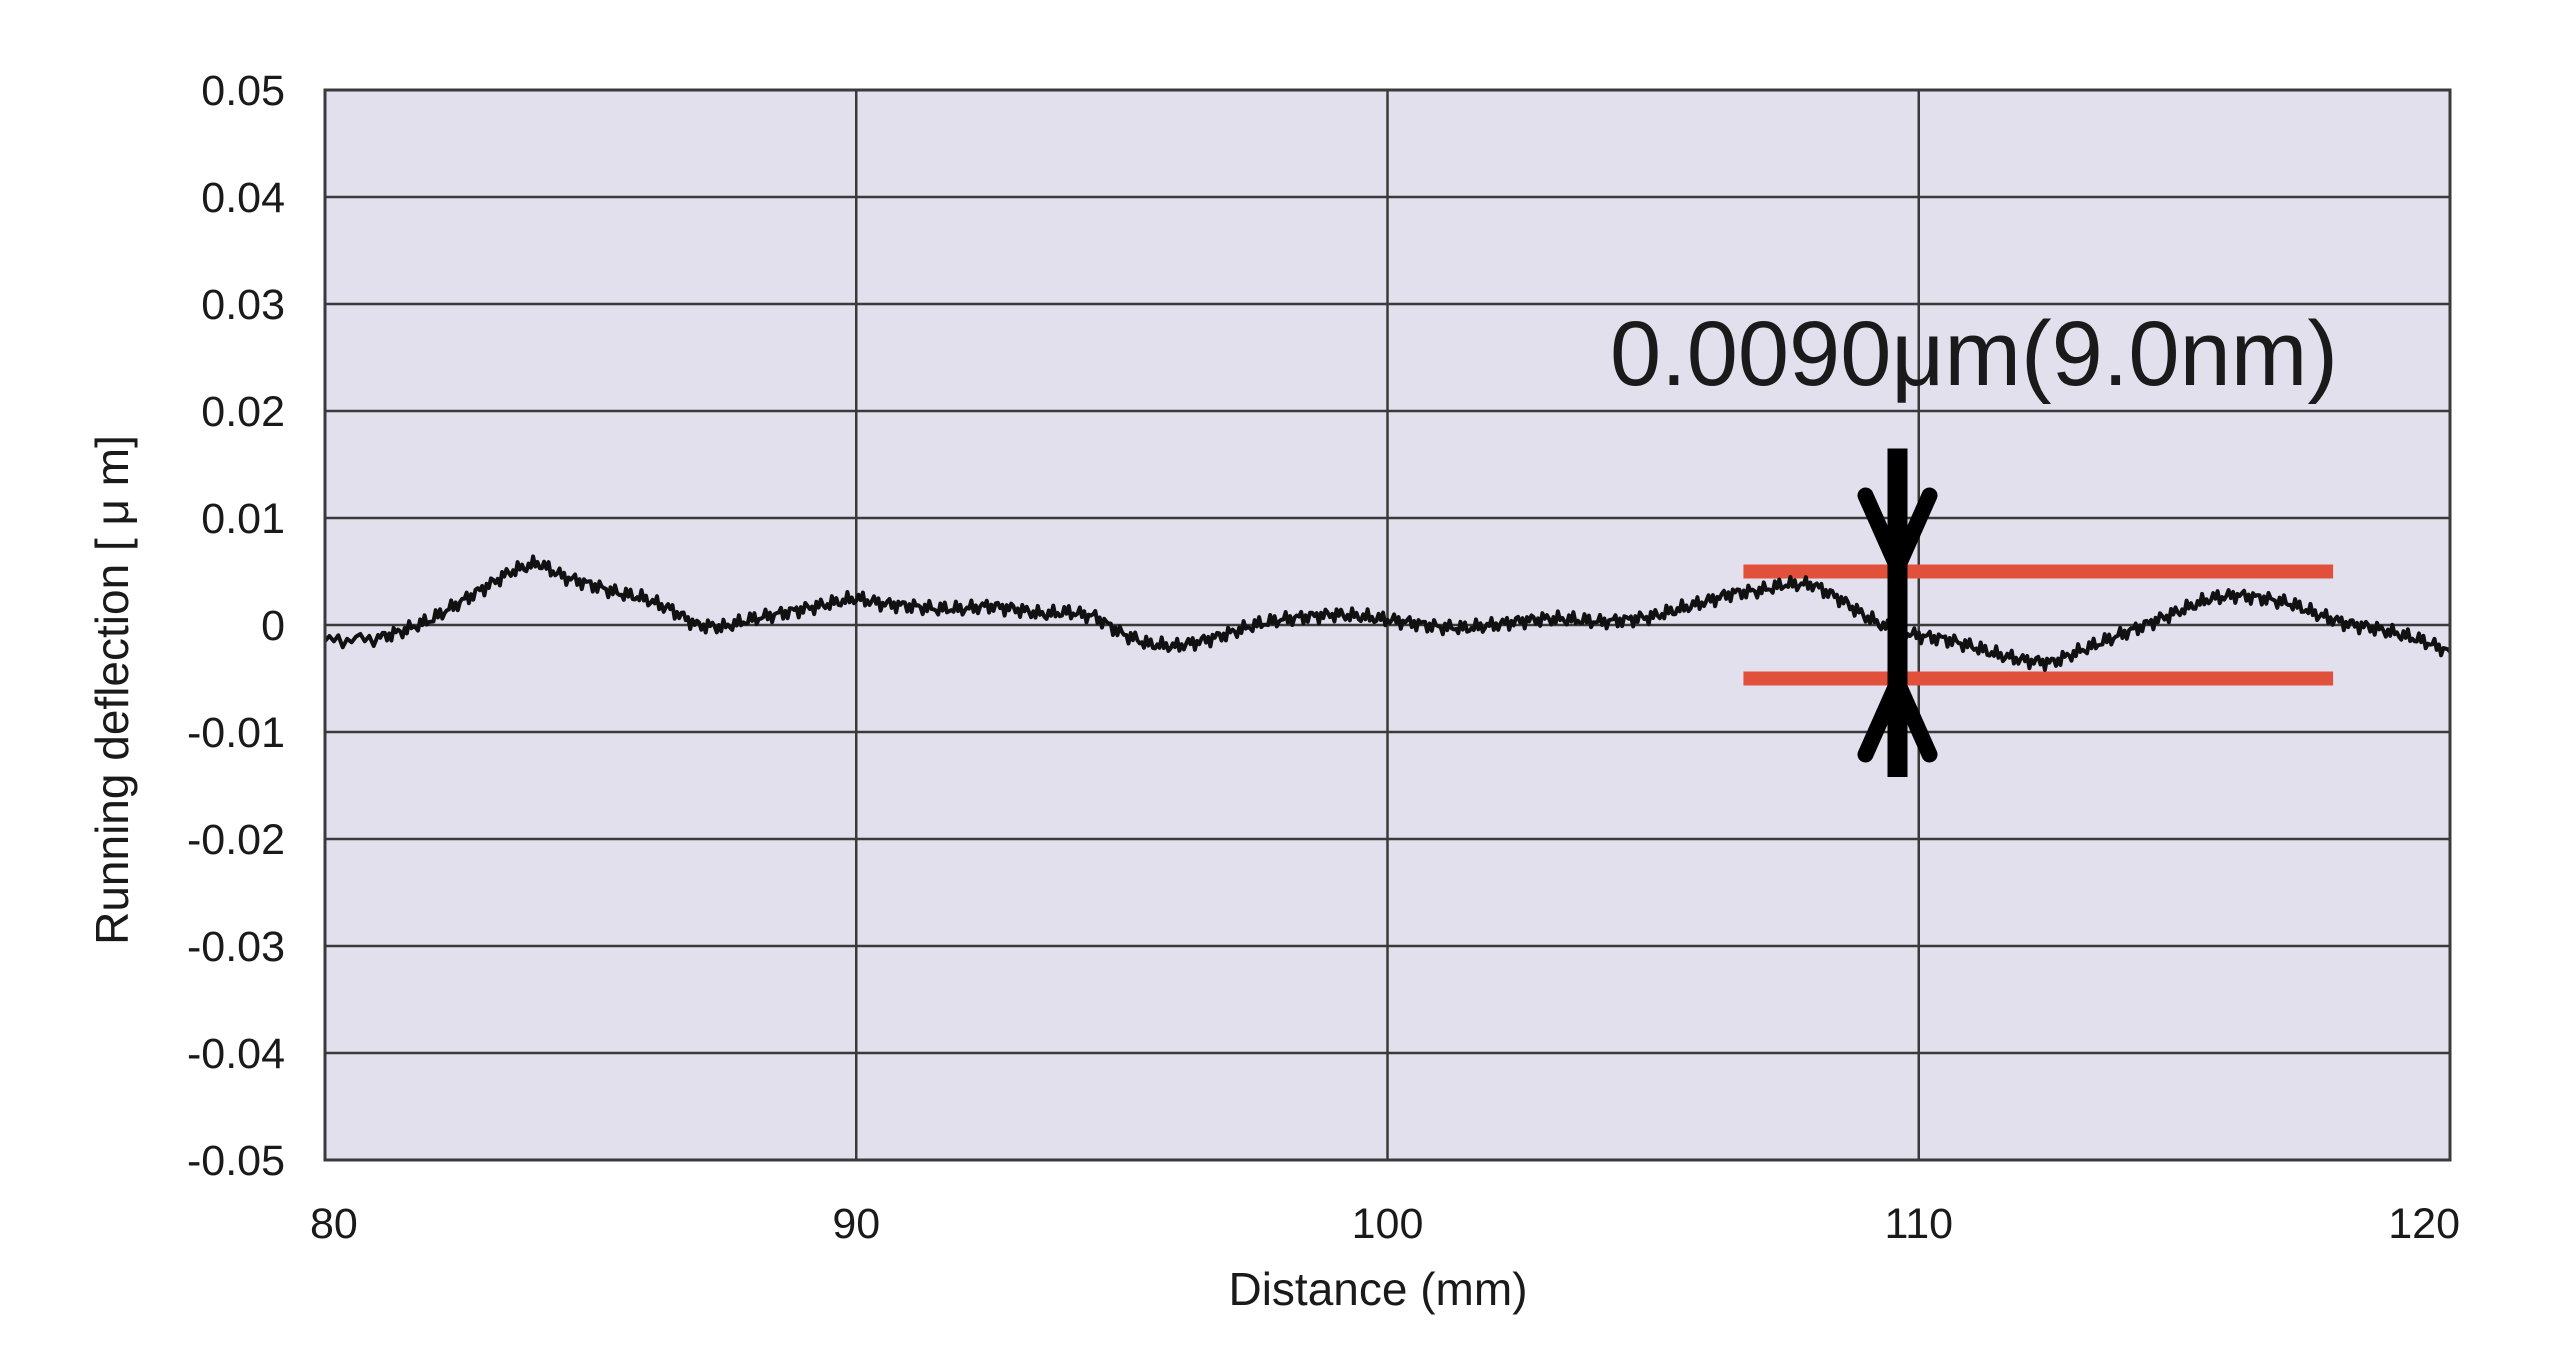 The height and width of the screenshot is (1370, 2560). Describe the element at coordinates (243, 519) in the screenshot. I see `y-tick-label: 0.01` at that location.